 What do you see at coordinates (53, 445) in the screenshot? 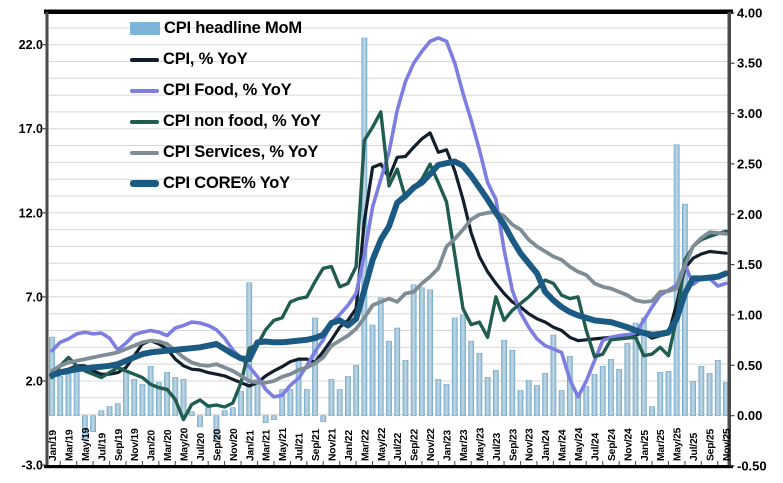
I see `x-axis-tick-label: Jan/19` at bounding box center [53, 445].